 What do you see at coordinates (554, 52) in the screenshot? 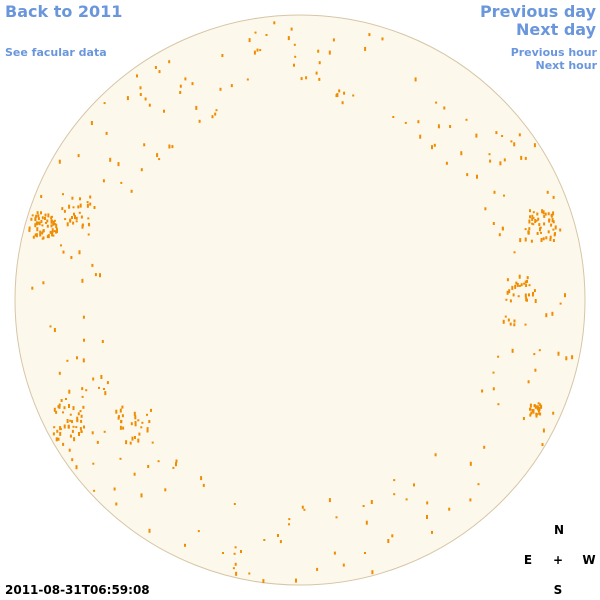
I see `previous-hour-link: Previous hour` at bounding box center [554, 52].